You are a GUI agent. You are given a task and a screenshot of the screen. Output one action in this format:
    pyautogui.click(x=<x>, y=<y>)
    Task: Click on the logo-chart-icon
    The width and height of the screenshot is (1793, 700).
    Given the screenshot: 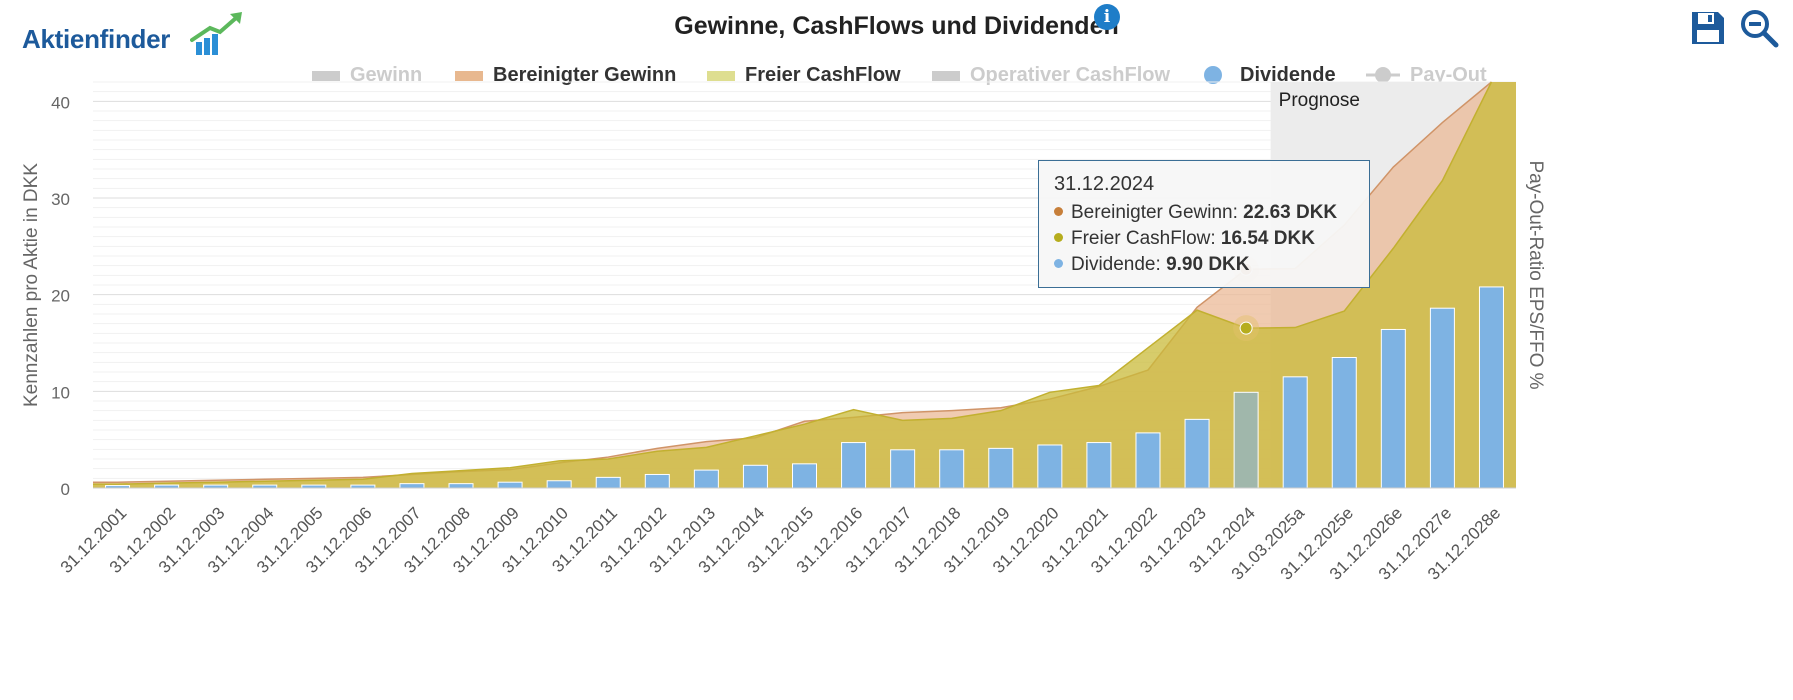 What is the action you would take?
    pyautogui.click(x=216, y=33)
    